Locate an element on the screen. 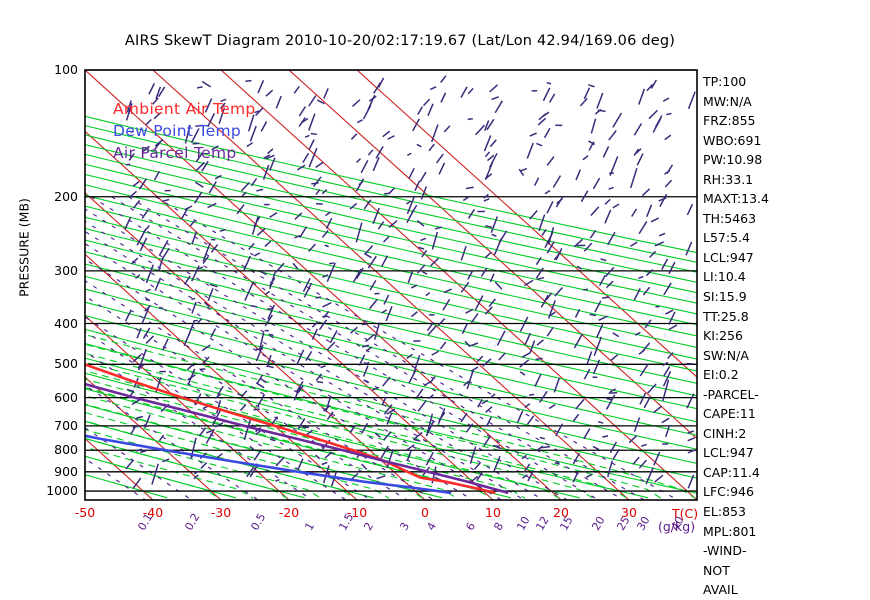 Image resolution: width=870 pixels, height=600 pixels. pressure-tick-1000: 1000 is located at coordinates (58, 490).